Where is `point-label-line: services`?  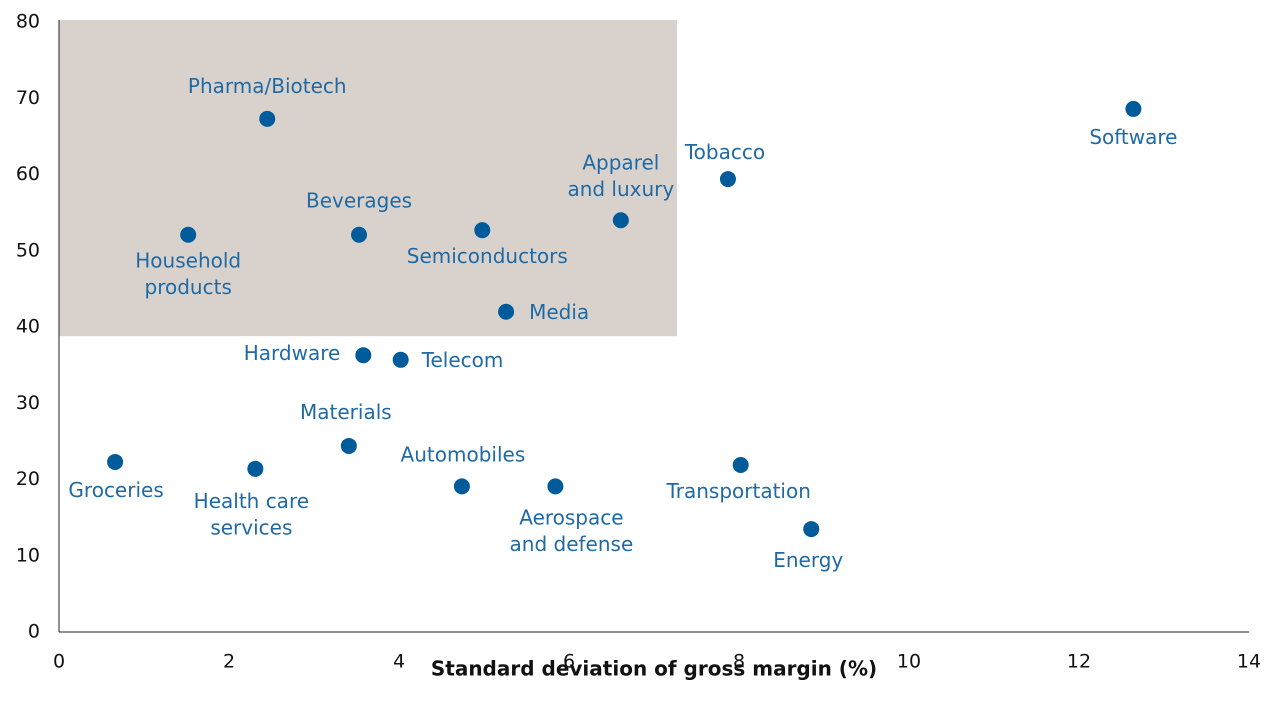 point-label-line: services is located at coordinates (251, 527).